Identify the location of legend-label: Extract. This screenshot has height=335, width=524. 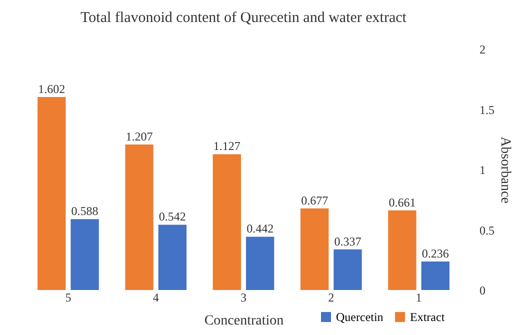
(428, 317).